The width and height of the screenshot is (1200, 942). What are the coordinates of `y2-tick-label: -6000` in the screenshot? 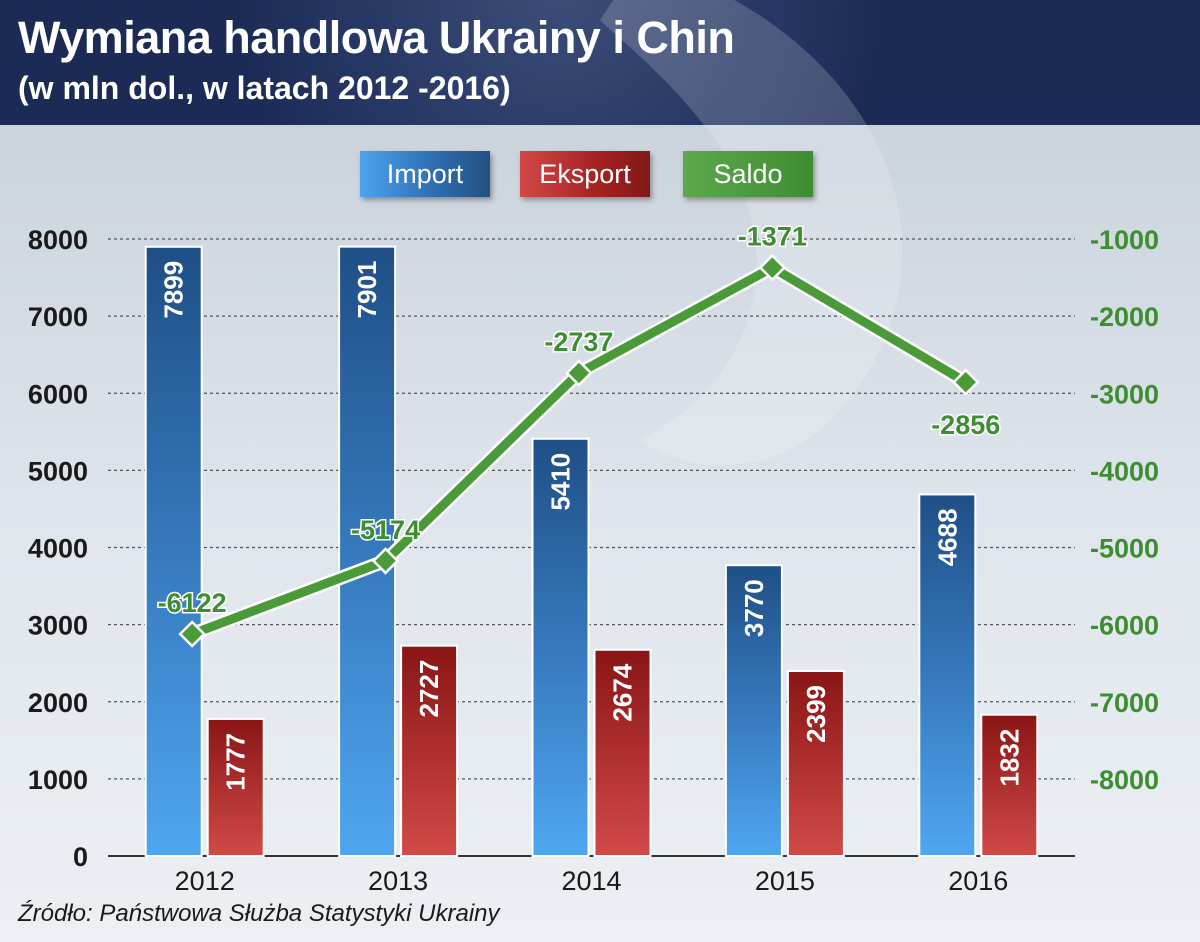 It's located at (1124, 626).